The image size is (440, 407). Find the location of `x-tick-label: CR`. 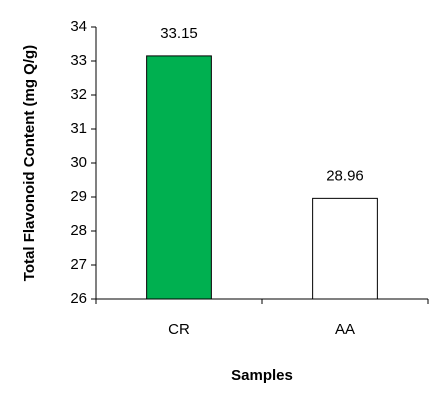

x-tick-label: CR is located at coordinates (179, 329).